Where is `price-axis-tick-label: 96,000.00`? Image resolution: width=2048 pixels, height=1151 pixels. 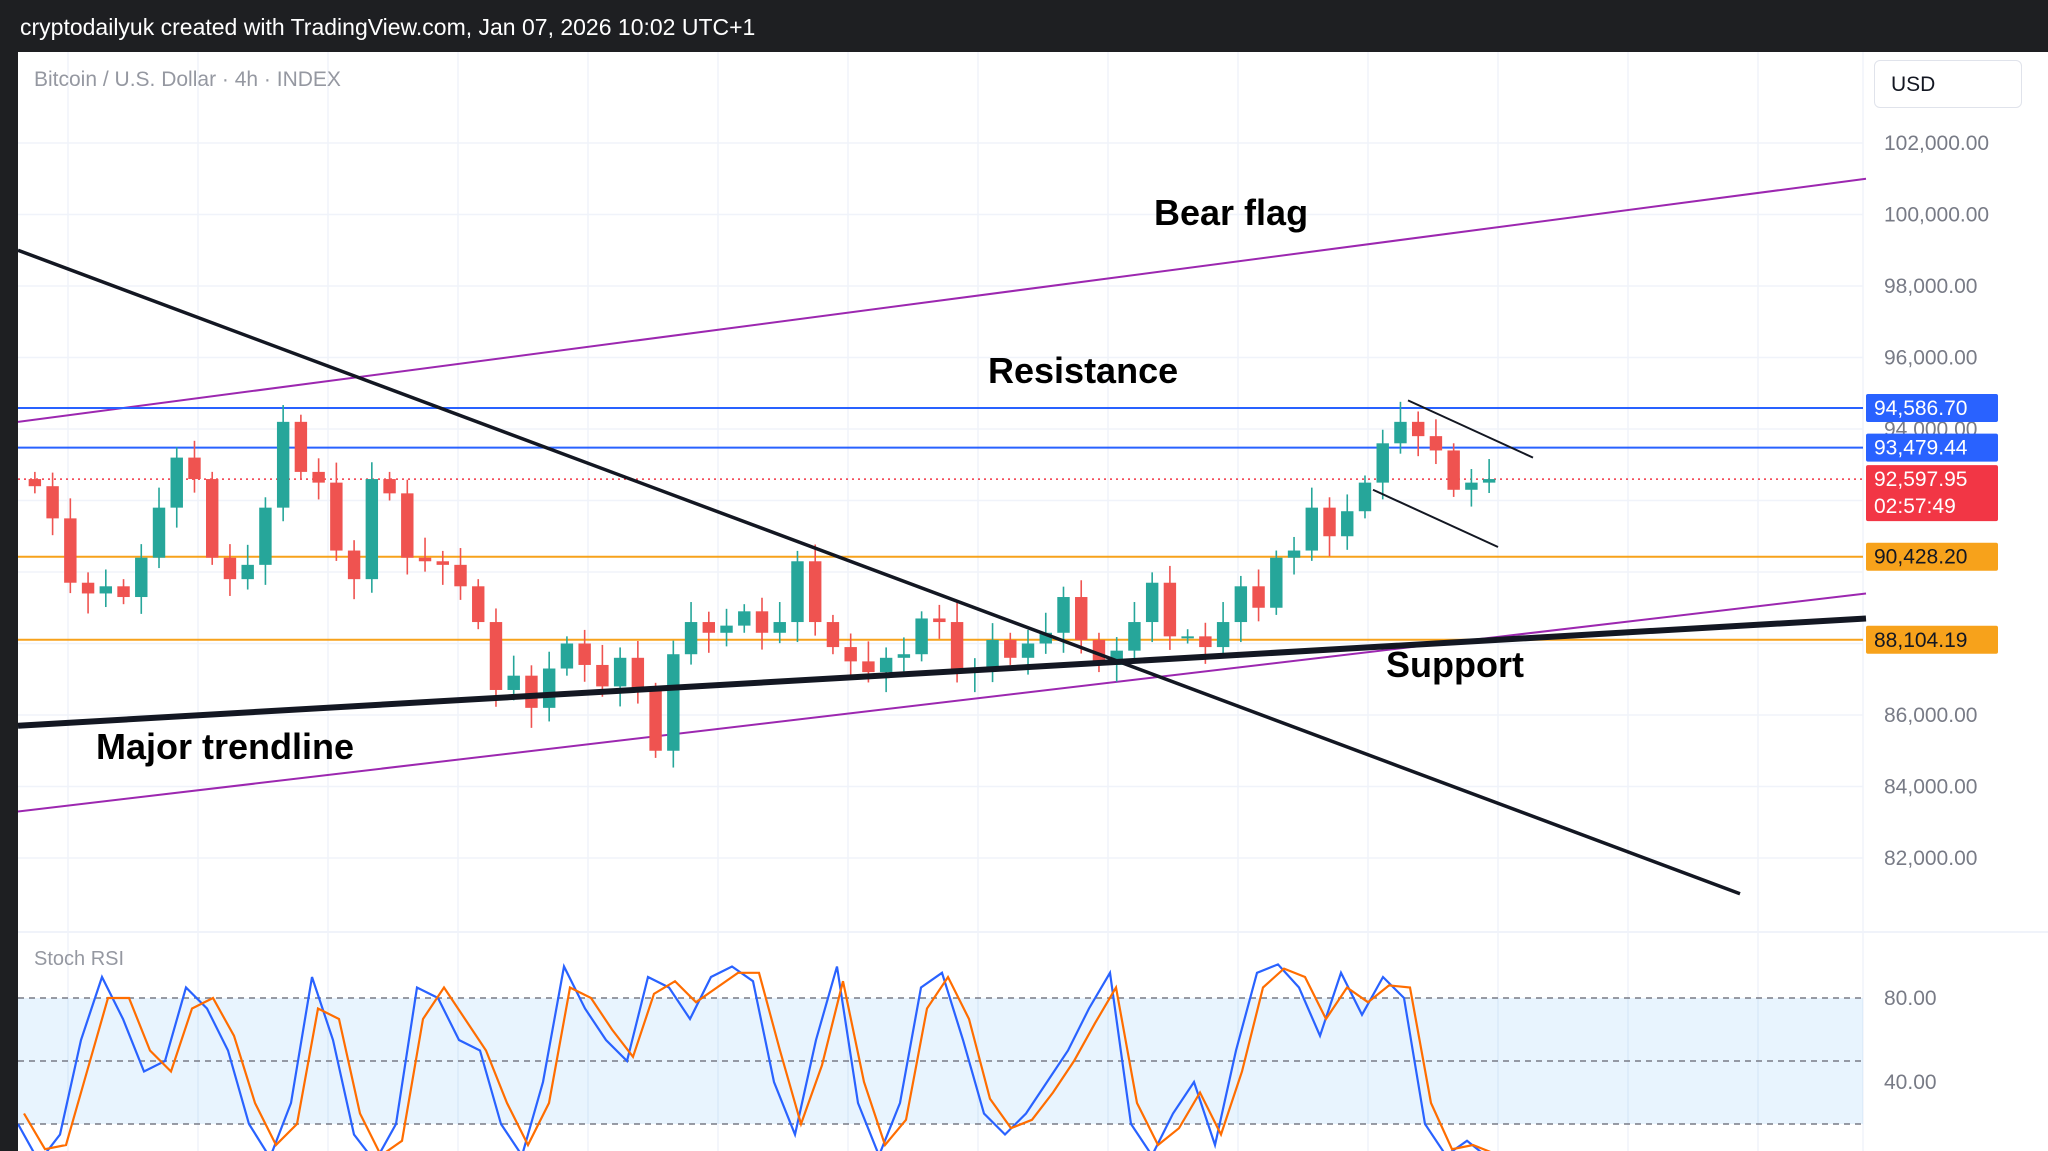 price-axis-tick-label: 96,000.00 is located at coordinates (1930, 358).